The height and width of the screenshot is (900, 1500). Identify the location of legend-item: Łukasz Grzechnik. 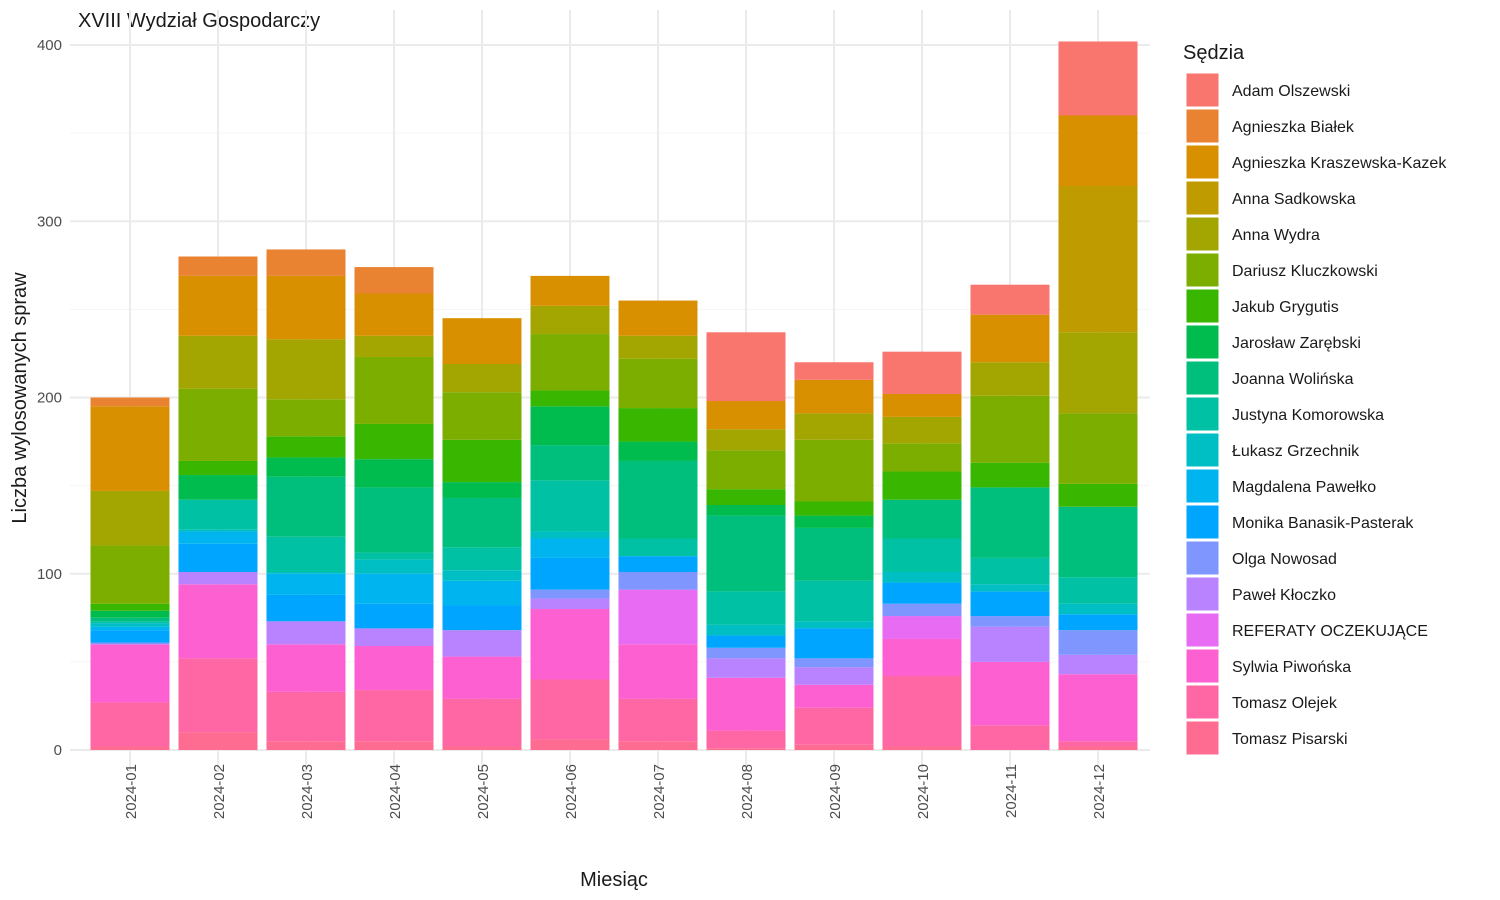
(1272, 450).